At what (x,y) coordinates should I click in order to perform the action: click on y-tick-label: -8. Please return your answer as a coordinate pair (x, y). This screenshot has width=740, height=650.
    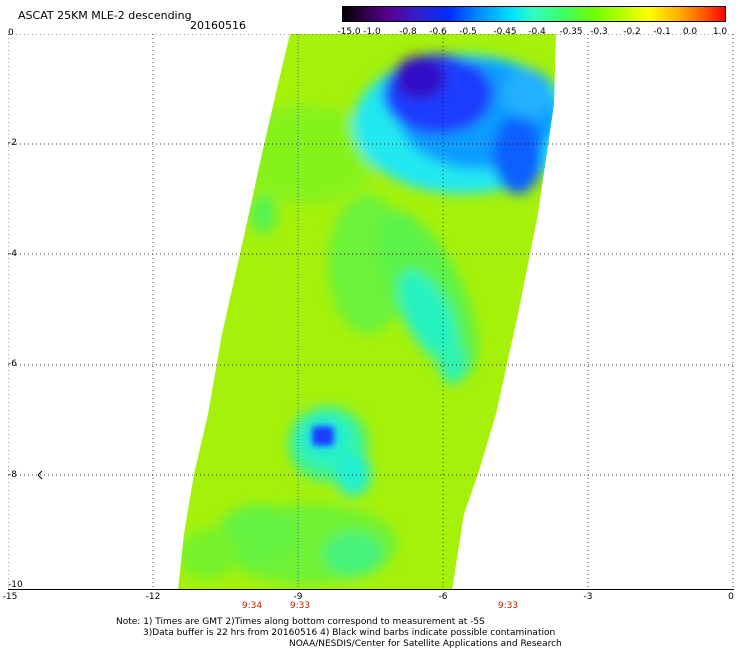
    Looking at the image, I should click on (12, 475).